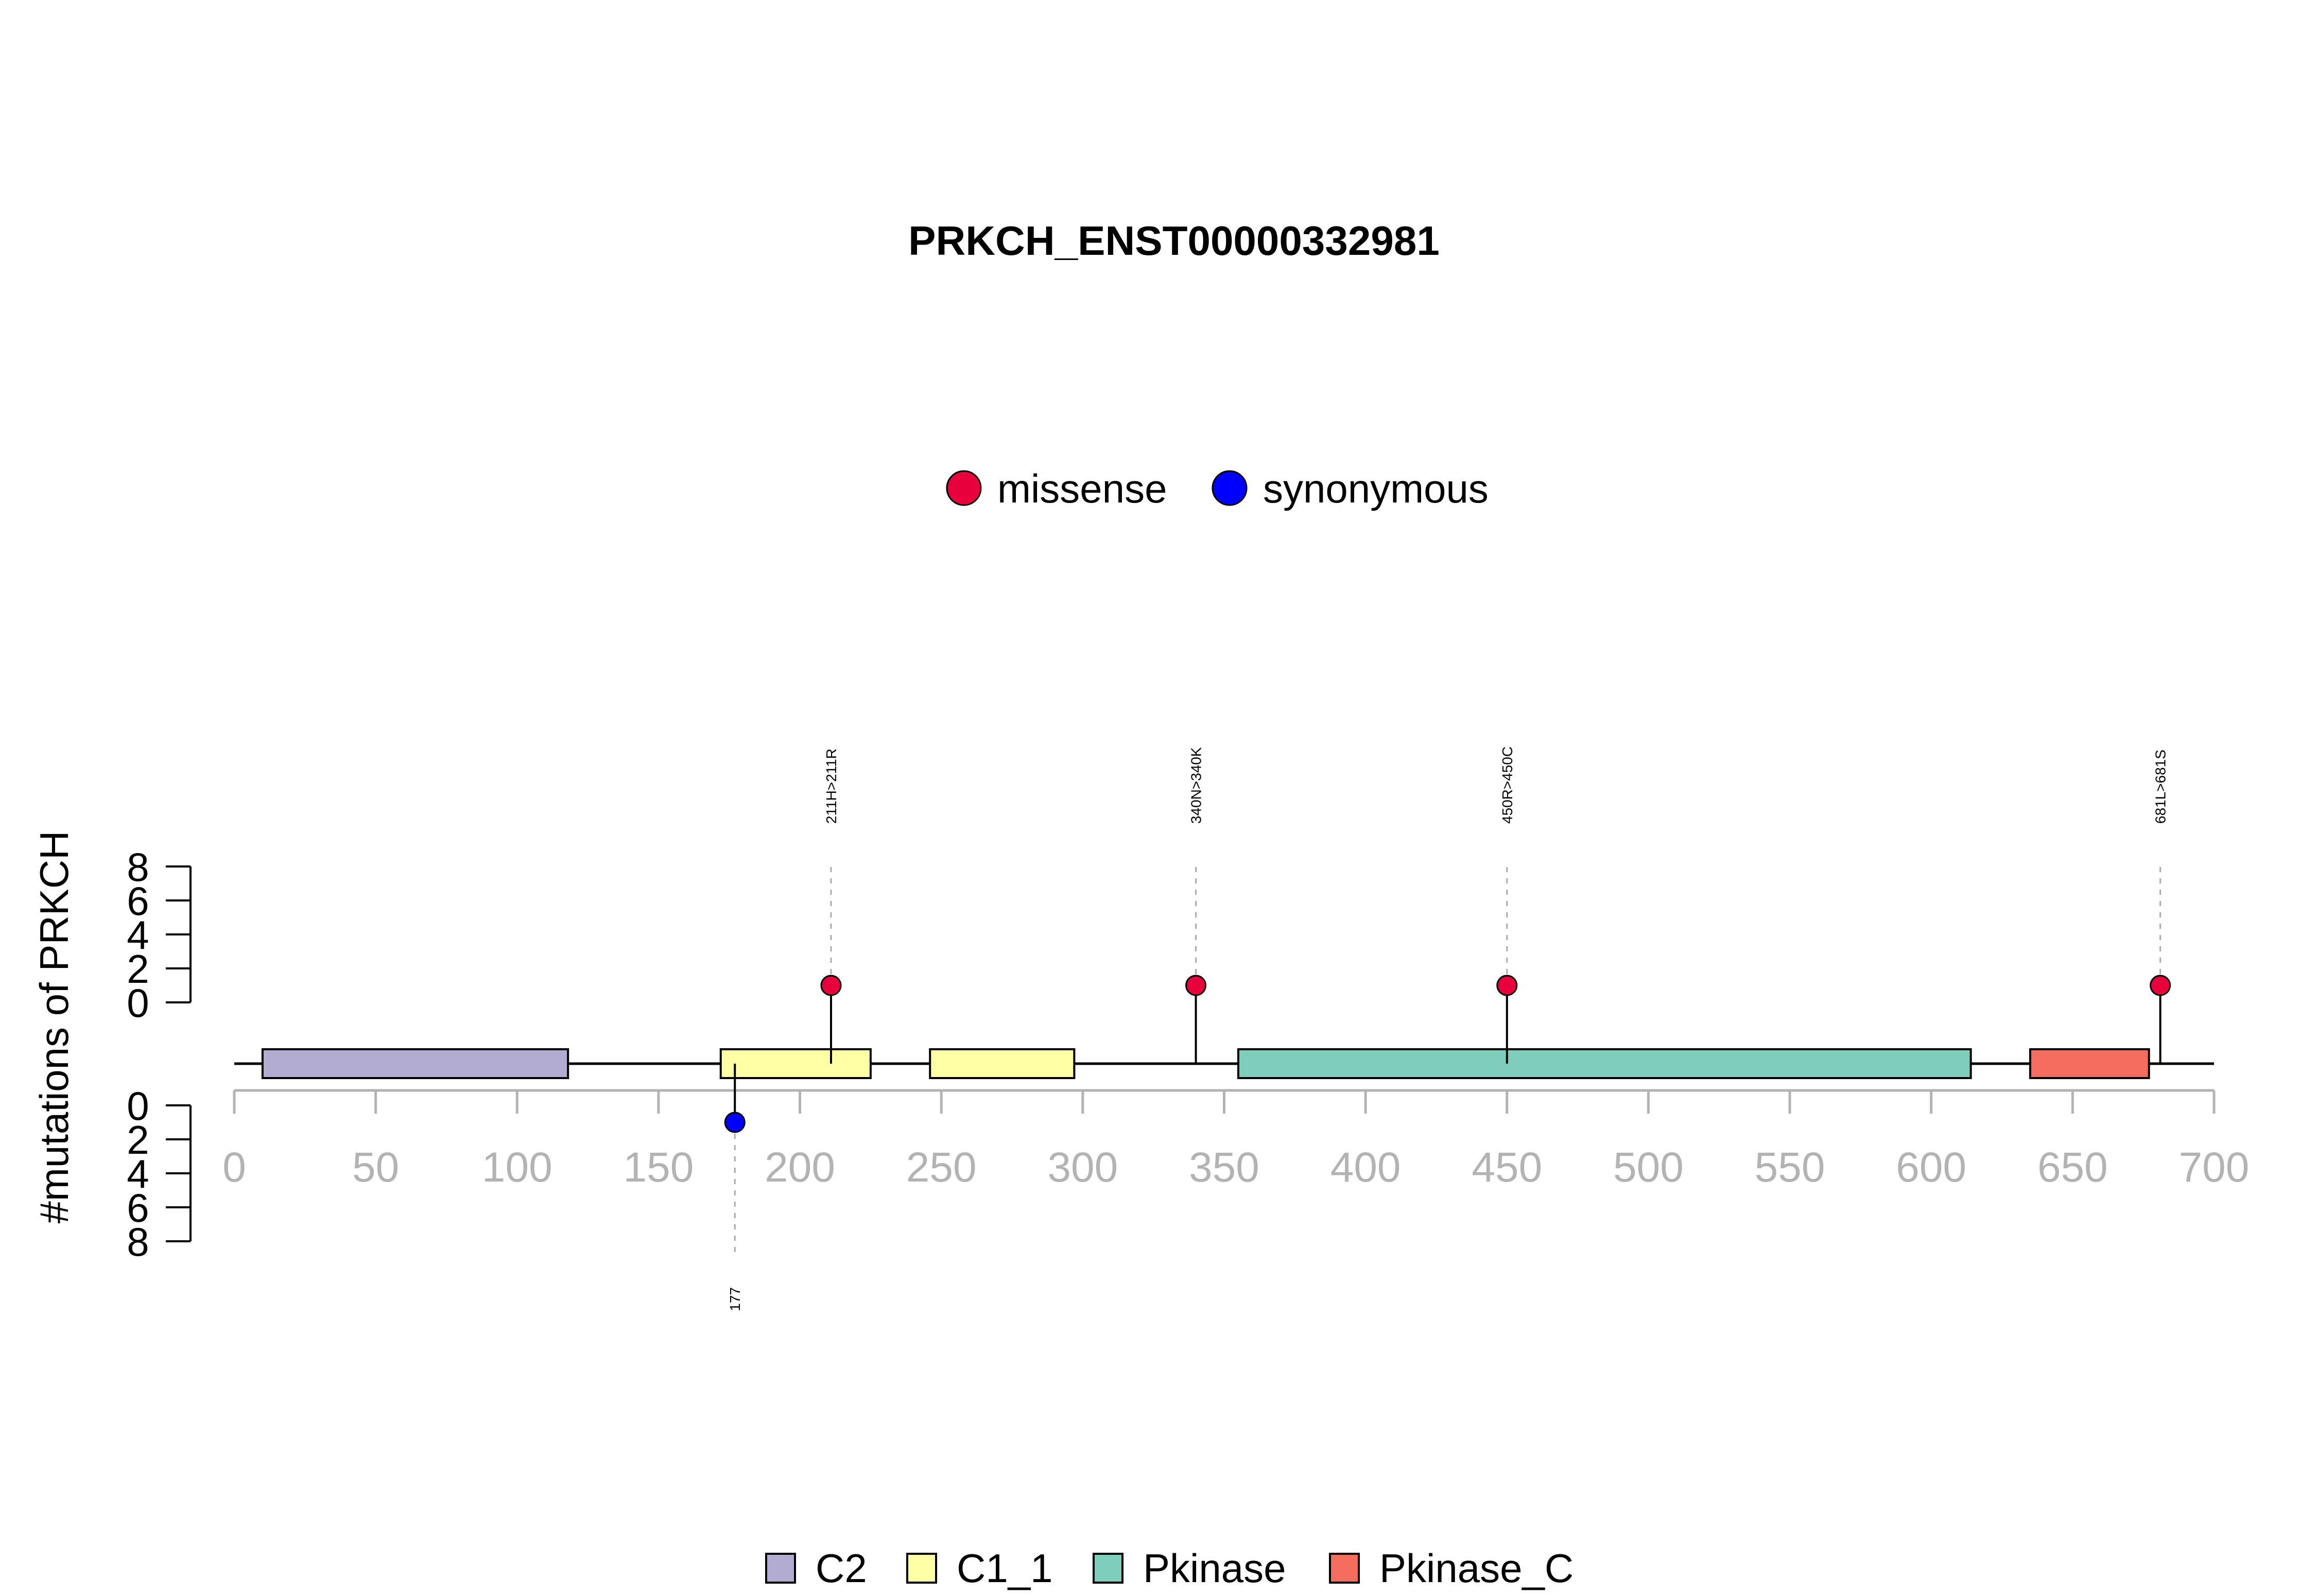 Image resolution: width=2317 pixels, height=1596 pixels. I want to click on mutation-label: 177, so click(735, 1299).